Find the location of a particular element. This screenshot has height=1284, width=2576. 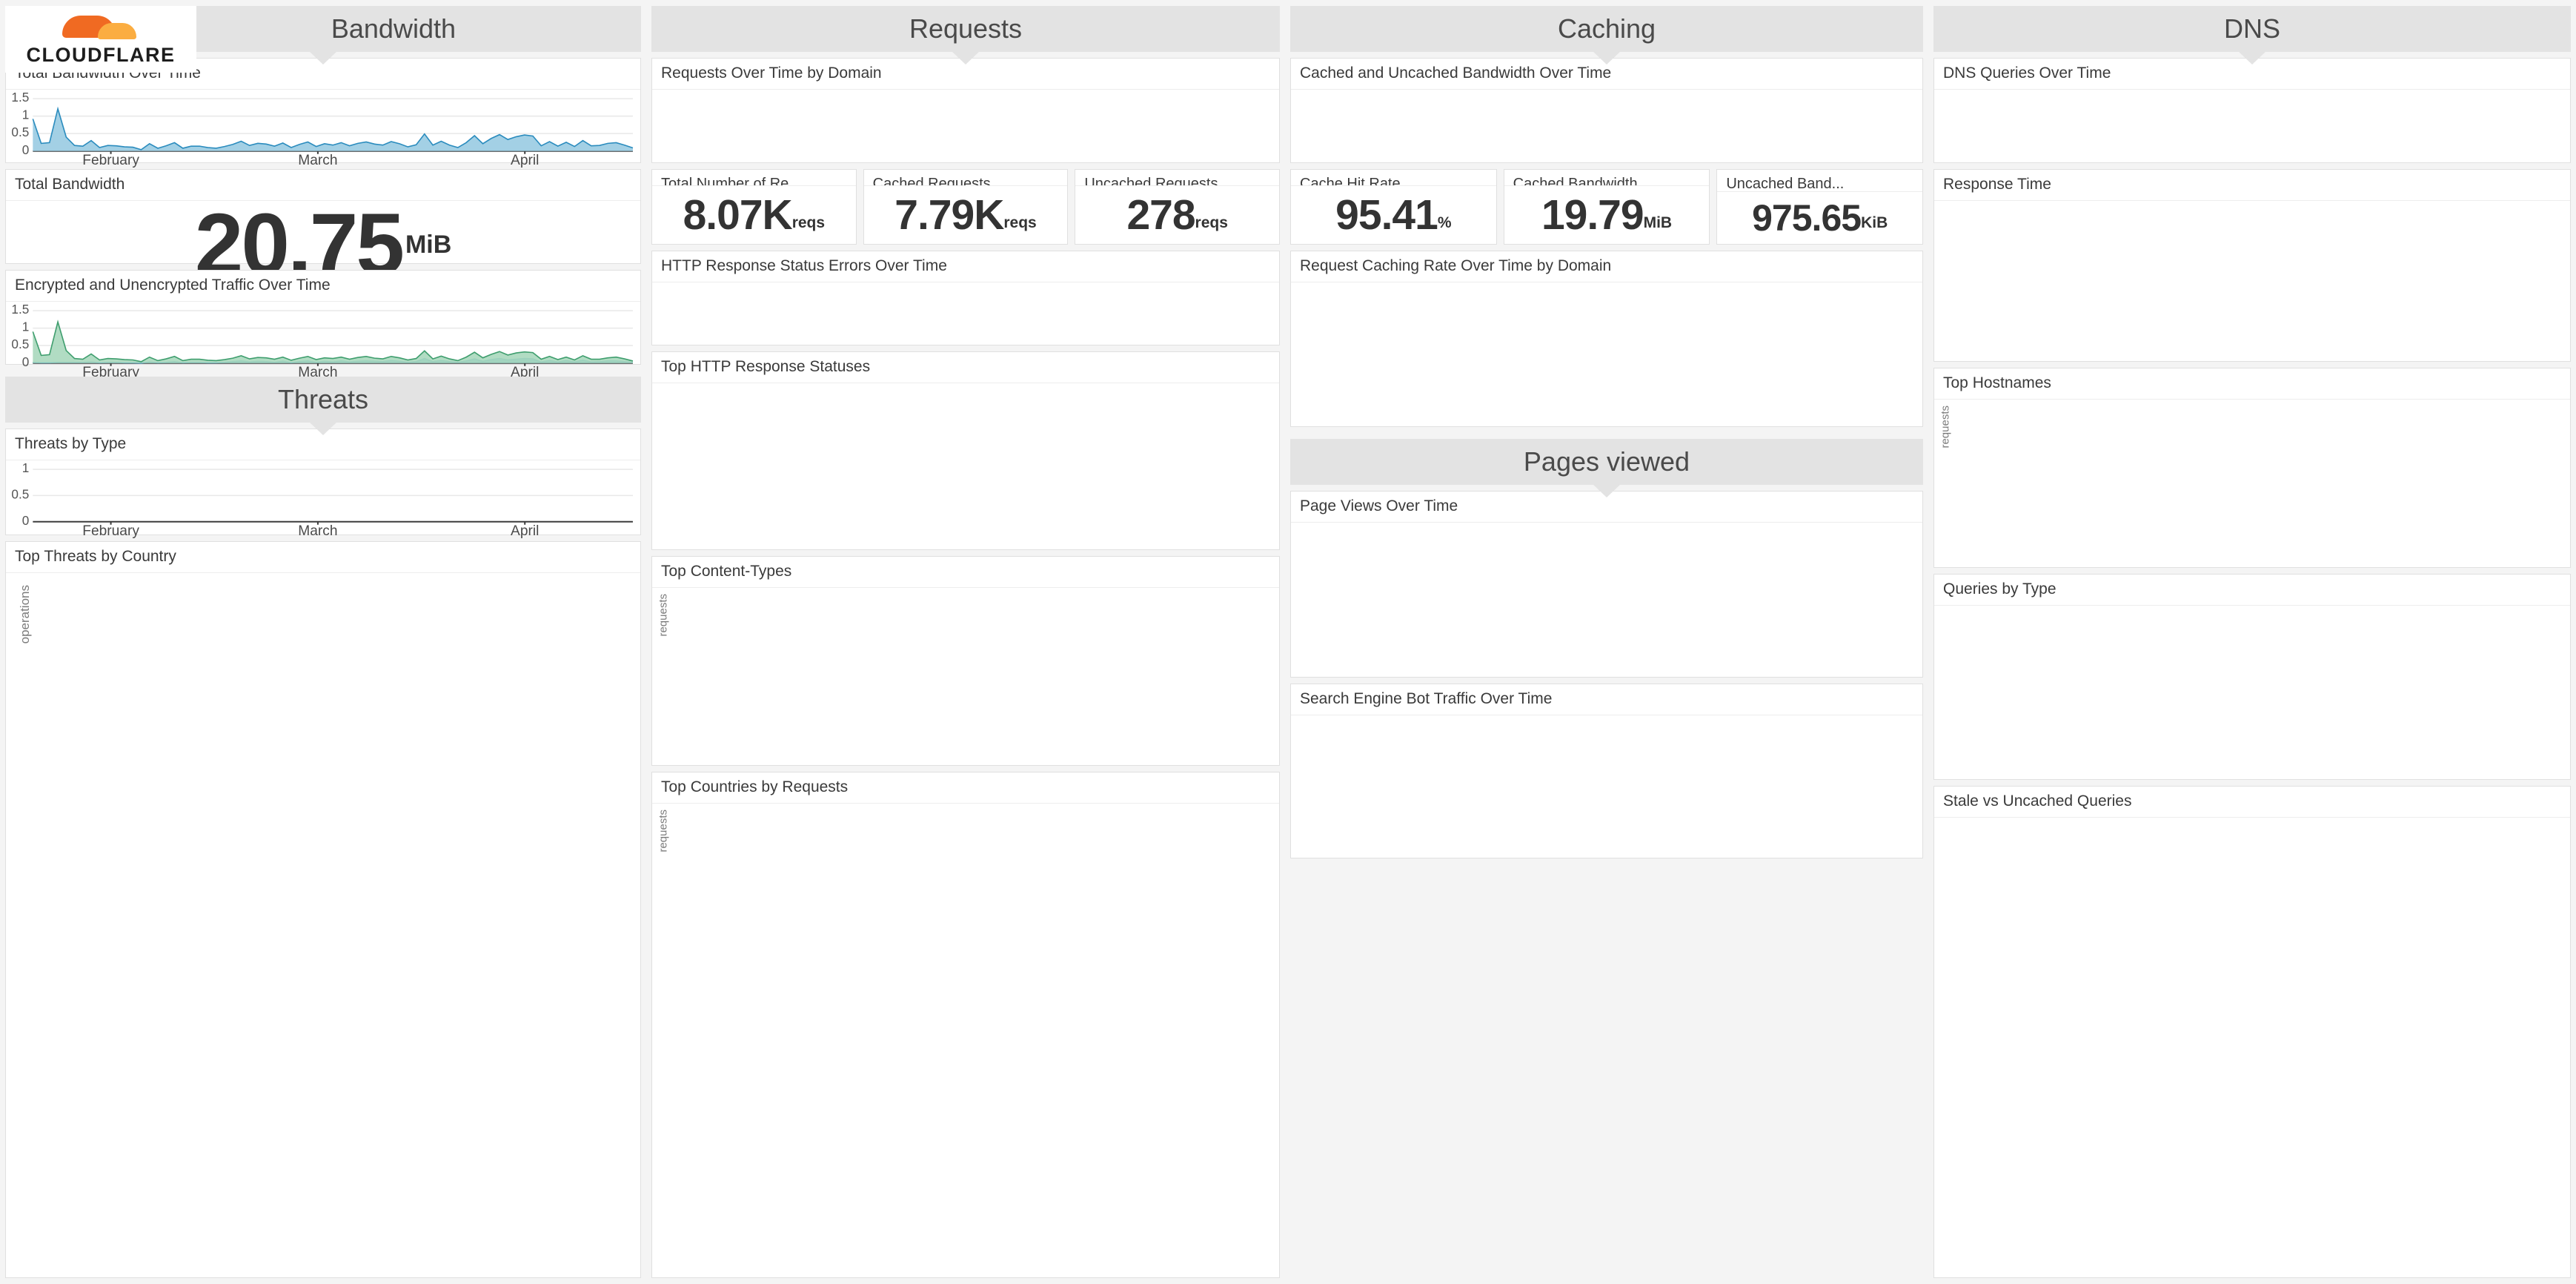

panel-response-time: Response Time is located at coordinates (2252, 265).